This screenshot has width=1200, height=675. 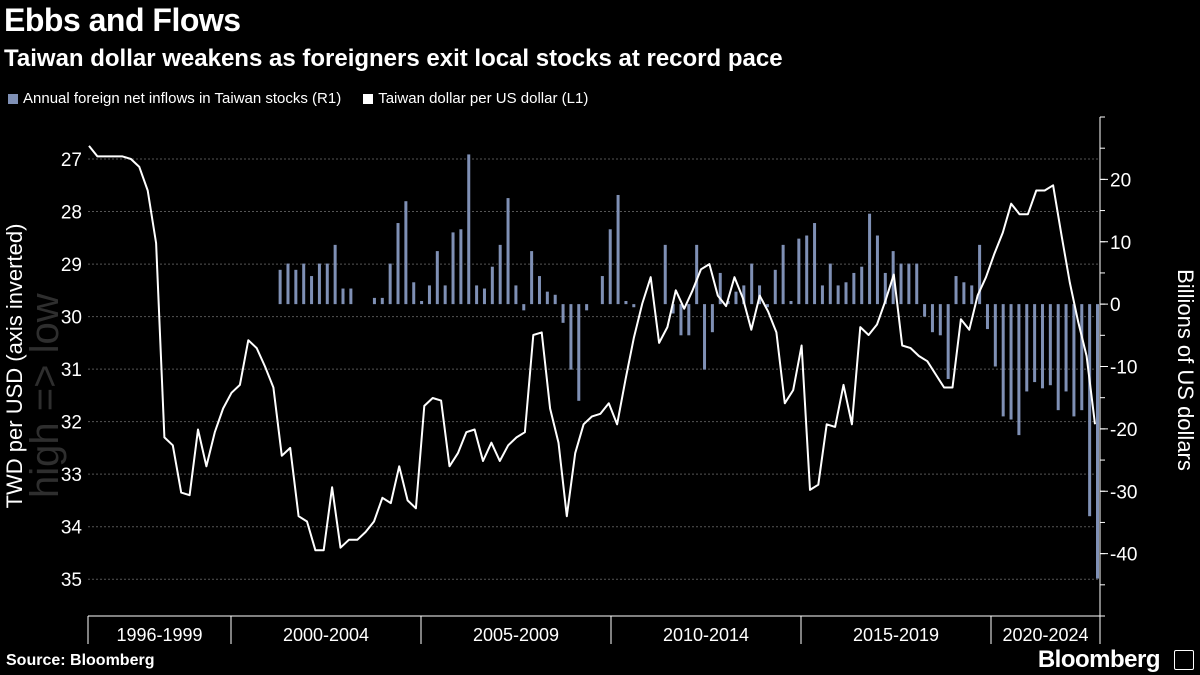 I want to click on x-group-label: 2020-2024, so click(x=1045, y=635).